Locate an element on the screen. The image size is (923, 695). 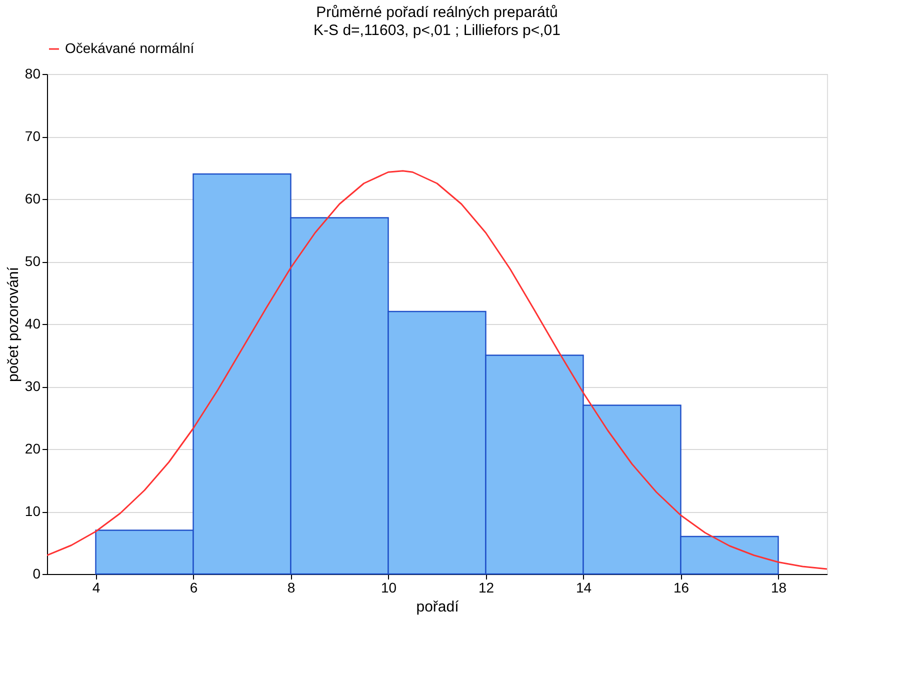
y-tick-label: 0 is located at coordinates (36, 574).